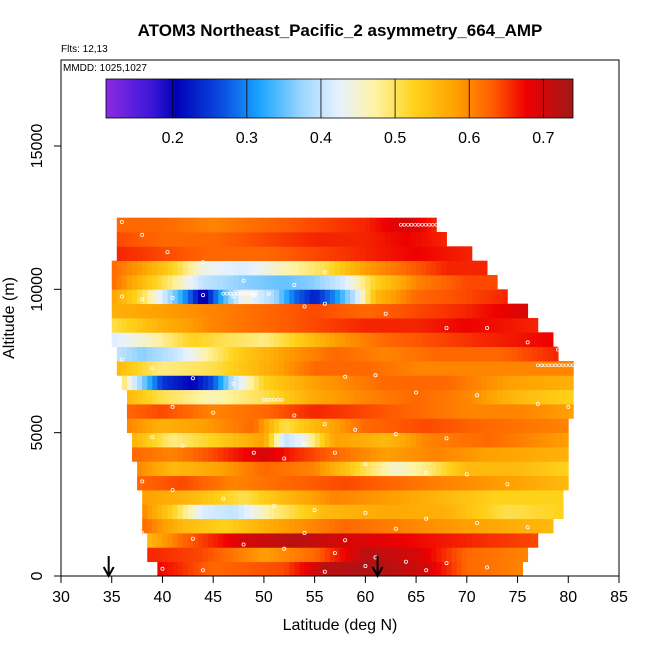 The image size is (650, 650). What do you see at coordinates (37, 575) in the screenshot?
I see `y-tick-label: 0` at bounding box center [37, 575].